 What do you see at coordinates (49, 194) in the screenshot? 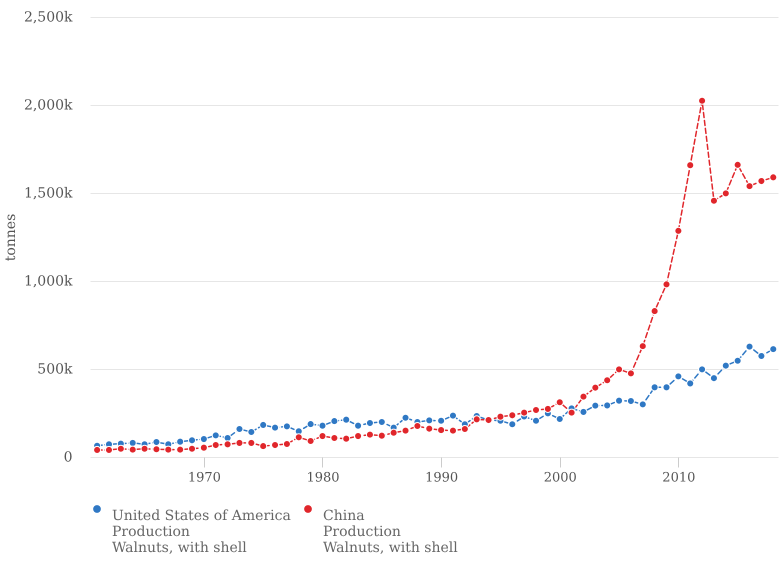
I see `y-tick-label: 1,500k` at bounding box center [49, 194].